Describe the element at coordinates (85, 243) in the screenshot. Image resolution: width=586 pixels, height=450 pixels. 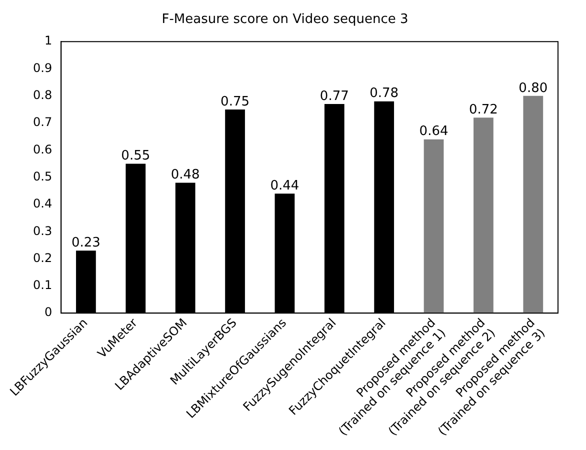
I see `data-label: 0.23` at that location.